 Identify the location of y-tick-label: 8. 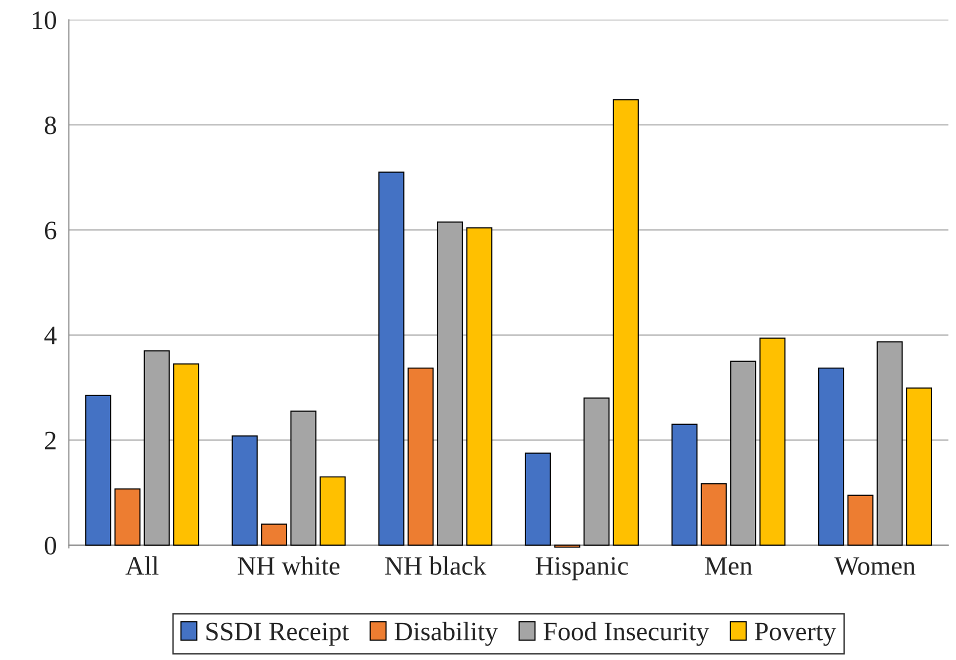
(50, 125).